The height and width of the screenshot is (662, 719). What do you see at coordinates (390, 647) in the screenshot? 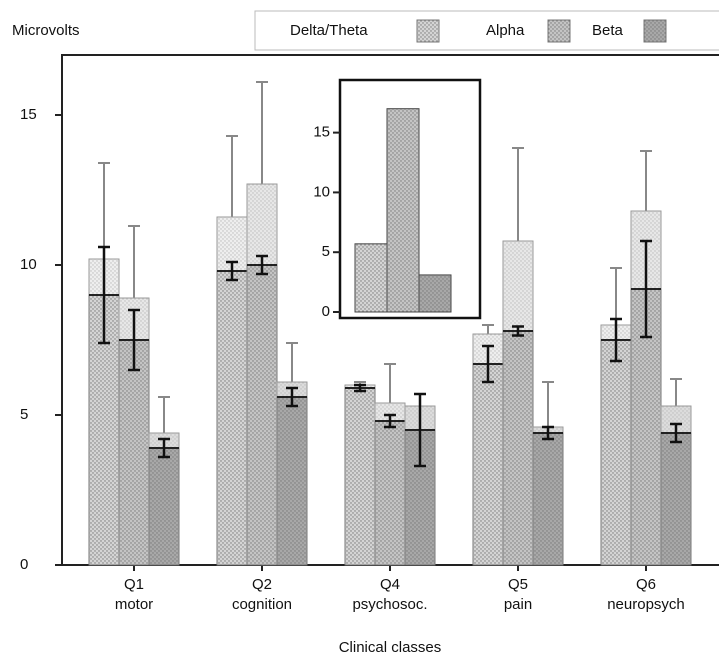
I see `x-axis-label: Clinical classes` at bounding box center [390, 647].